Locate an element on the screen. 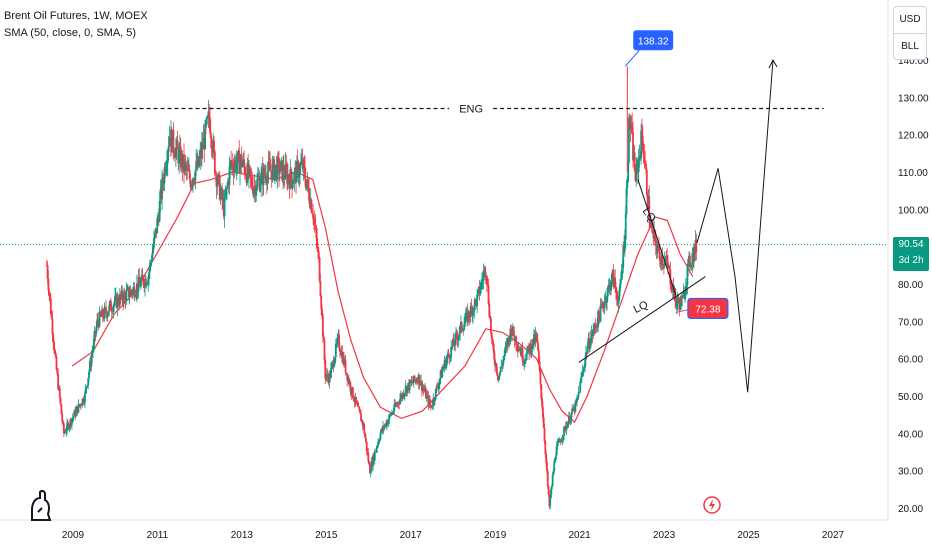 Image resolution: width=932 pixels, height=550 pixels. currency-unit-selector: USD BLL is located at coordinates (910, 33).